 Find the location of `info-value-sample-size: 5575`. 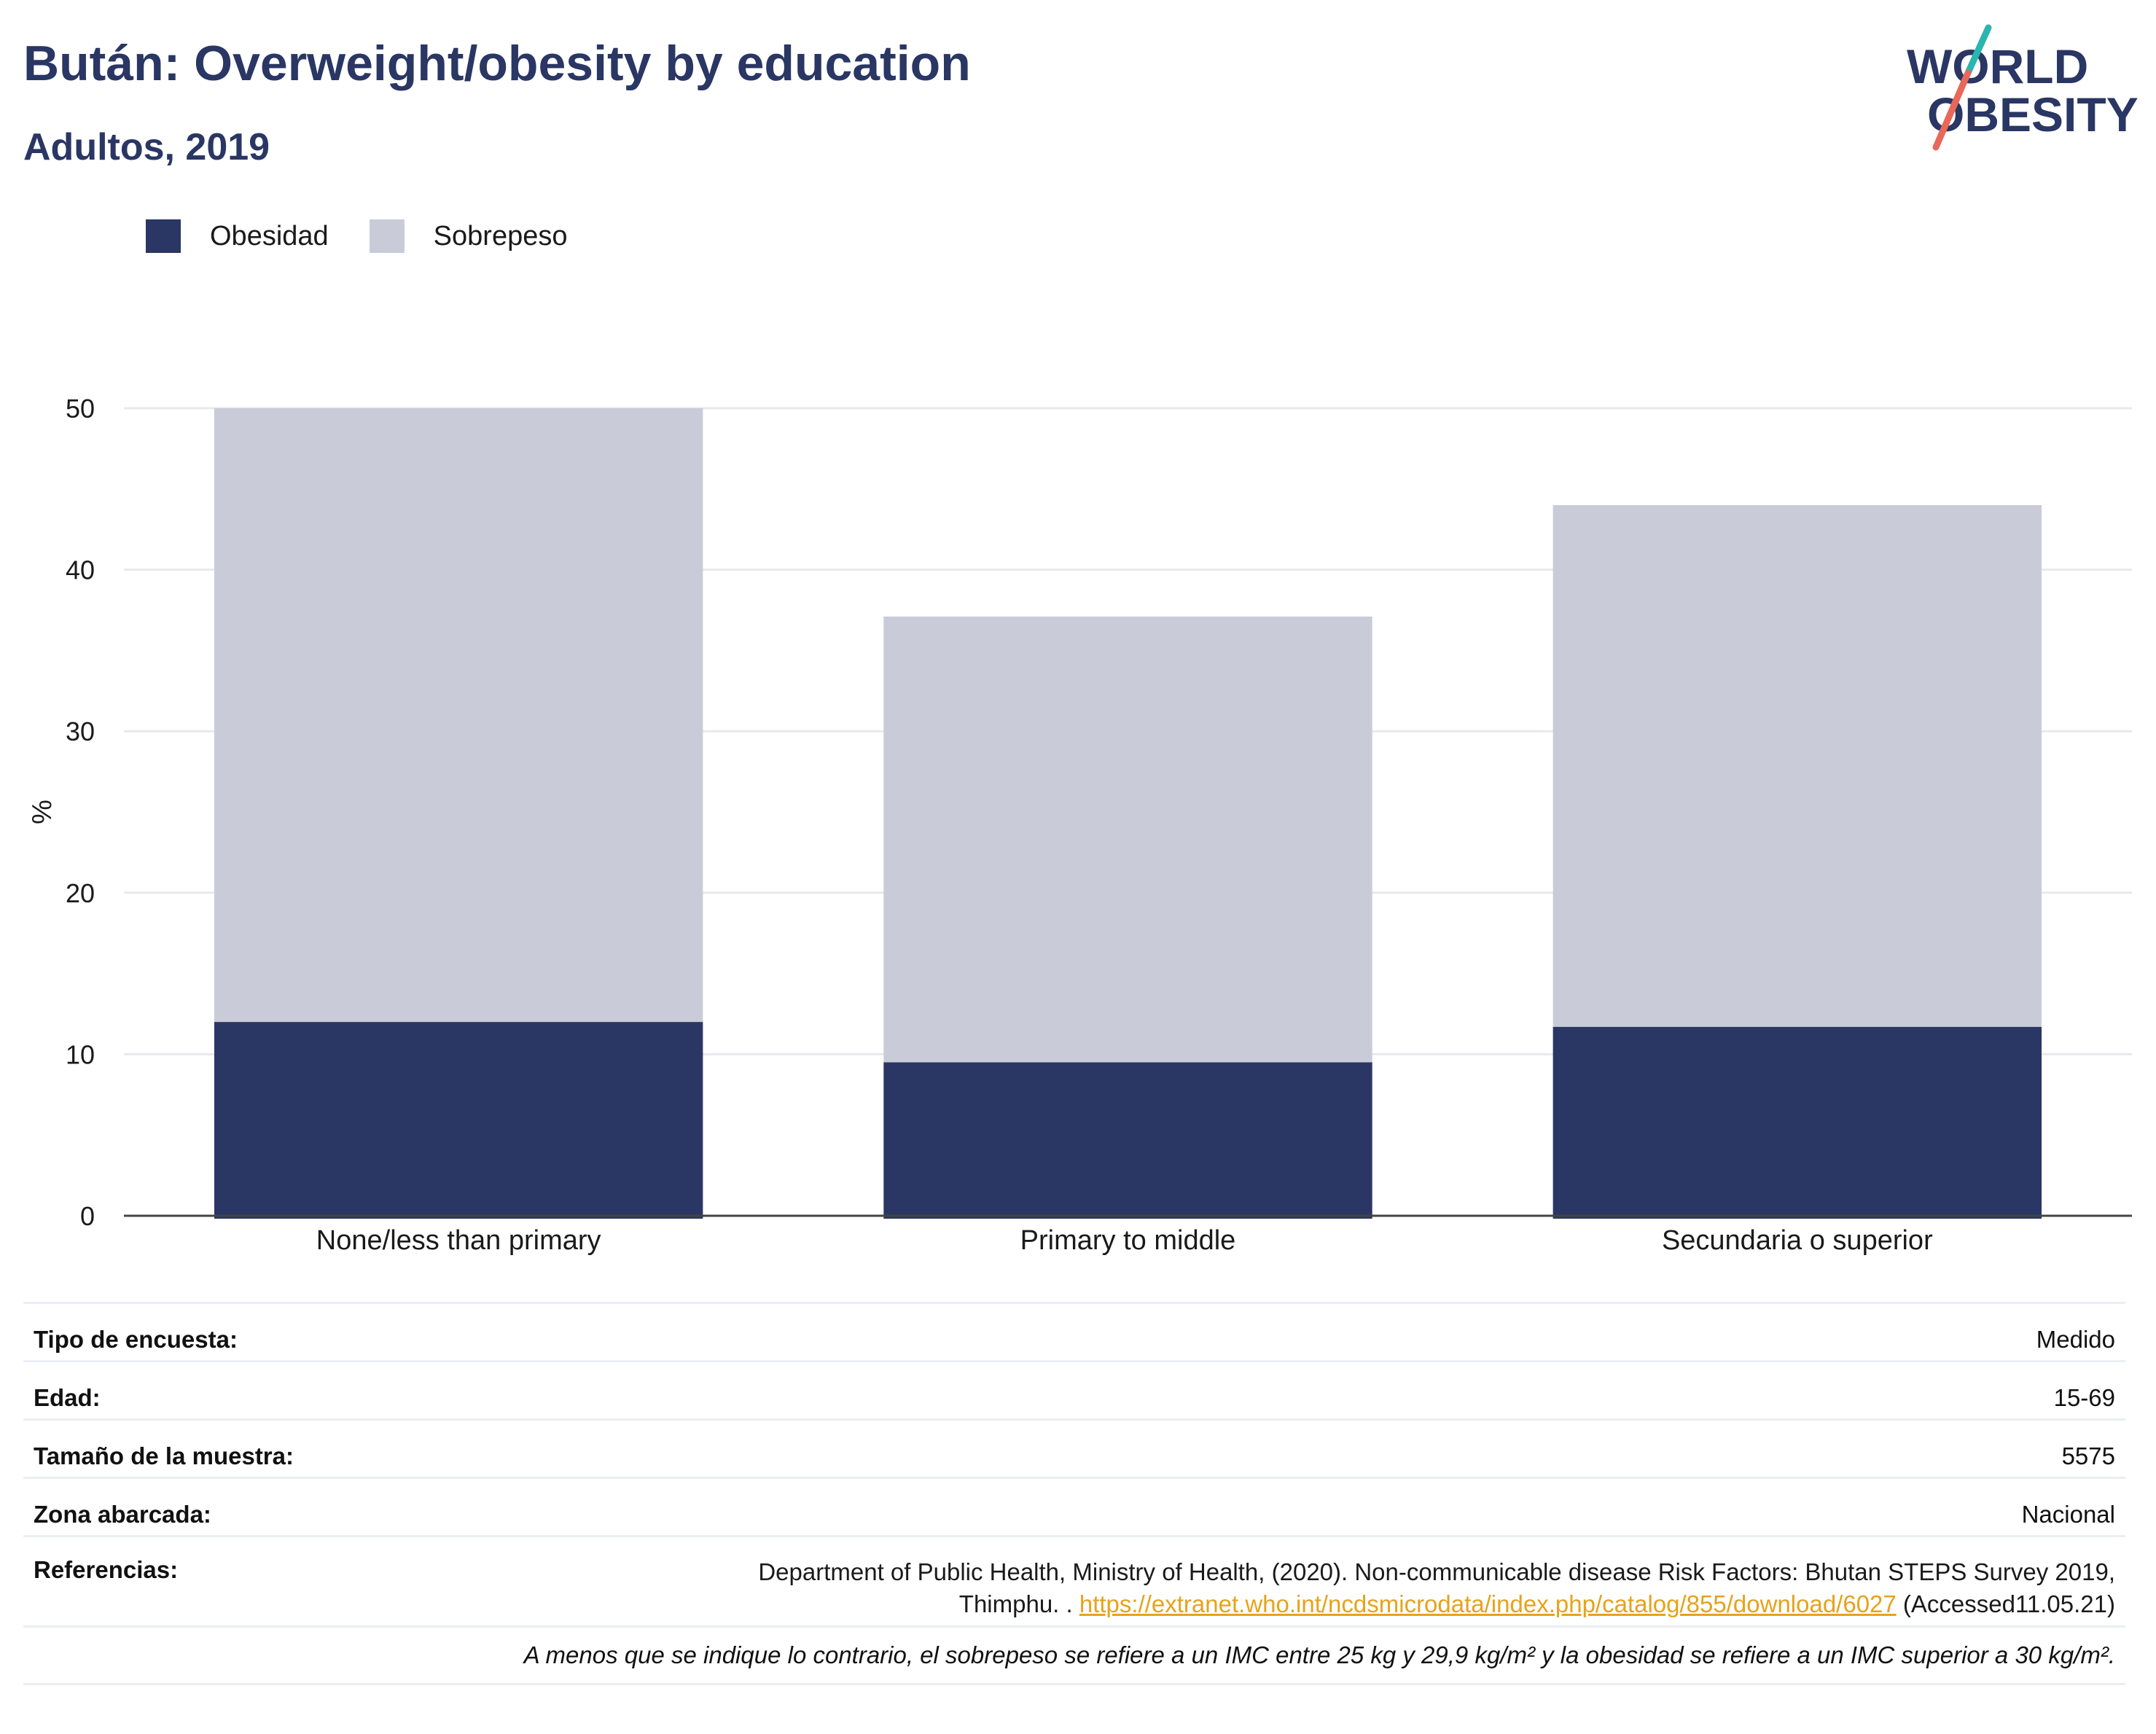

info-value-sample-size: 5575 is located at coordinates (2088, 1455).